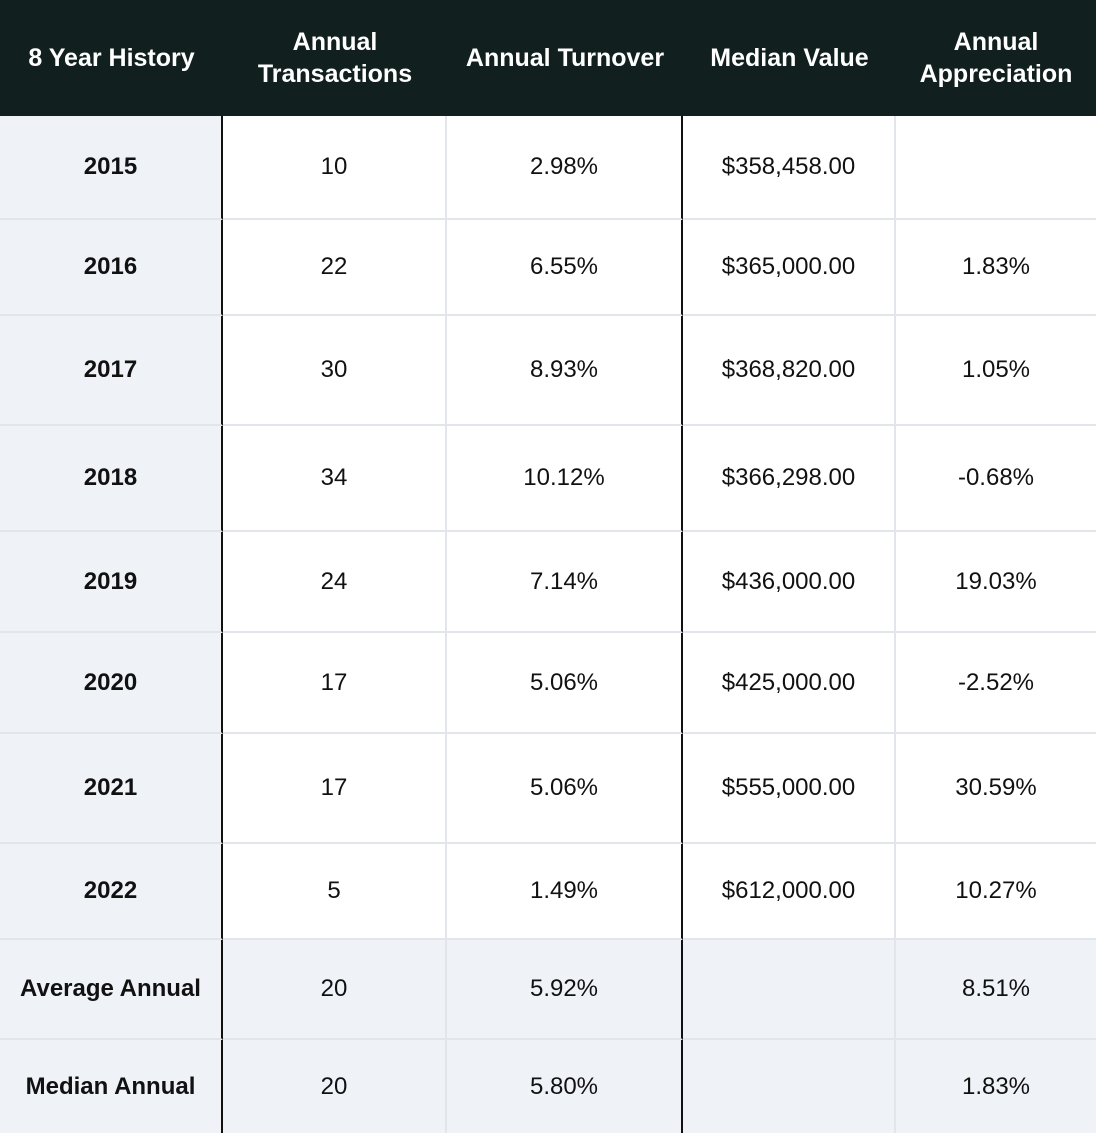 The image size is (1096, 1133). What do you see at coordinates (335, 582) in the screenshot?
I see `transactions-cell: 24` at bounding box center [335, 582].